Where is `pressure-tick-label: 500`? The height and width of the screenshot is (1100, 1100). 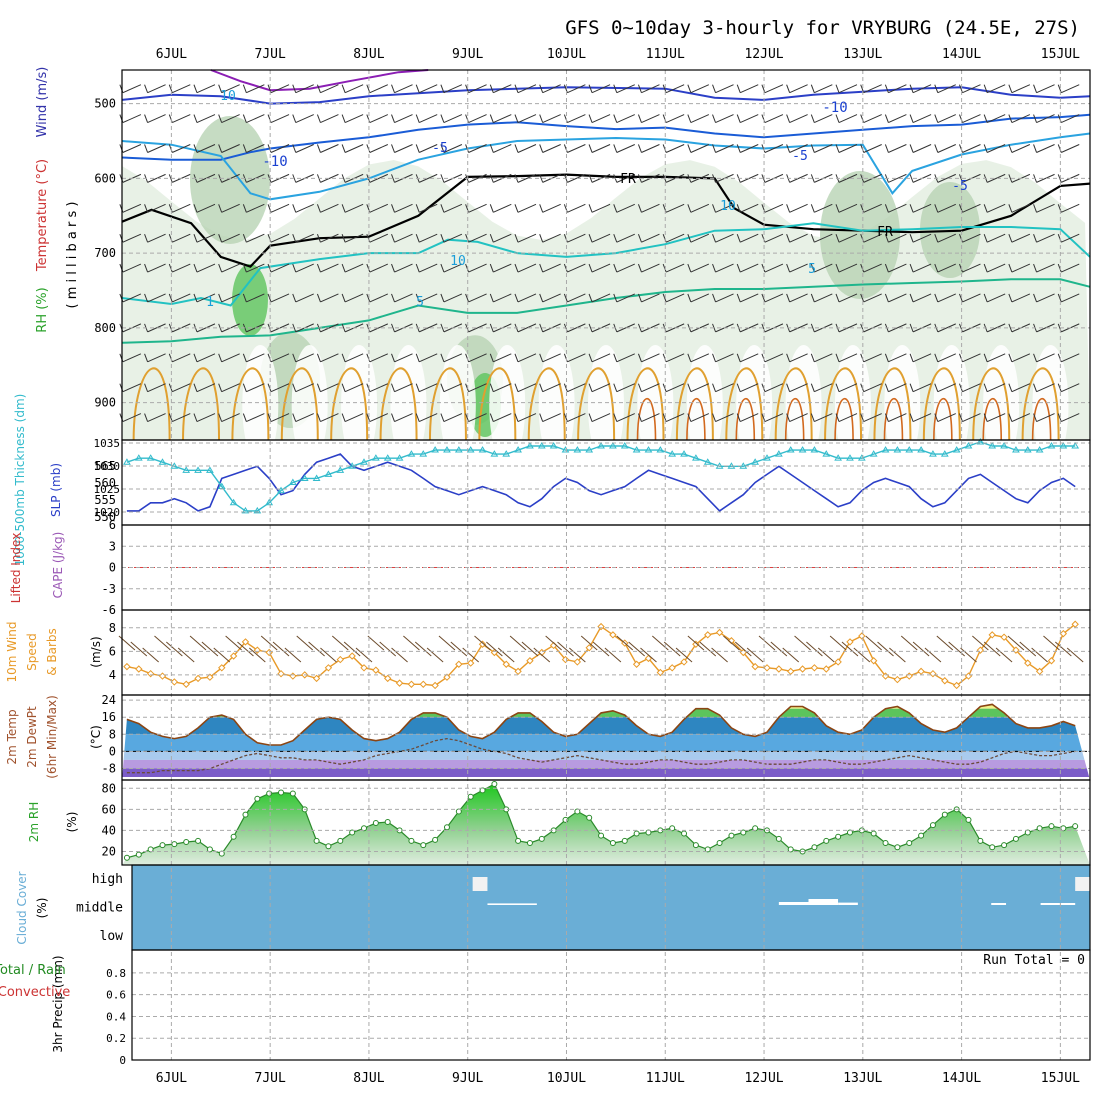
pressure-tick-label: 500 is located at coordinates (105, 104).